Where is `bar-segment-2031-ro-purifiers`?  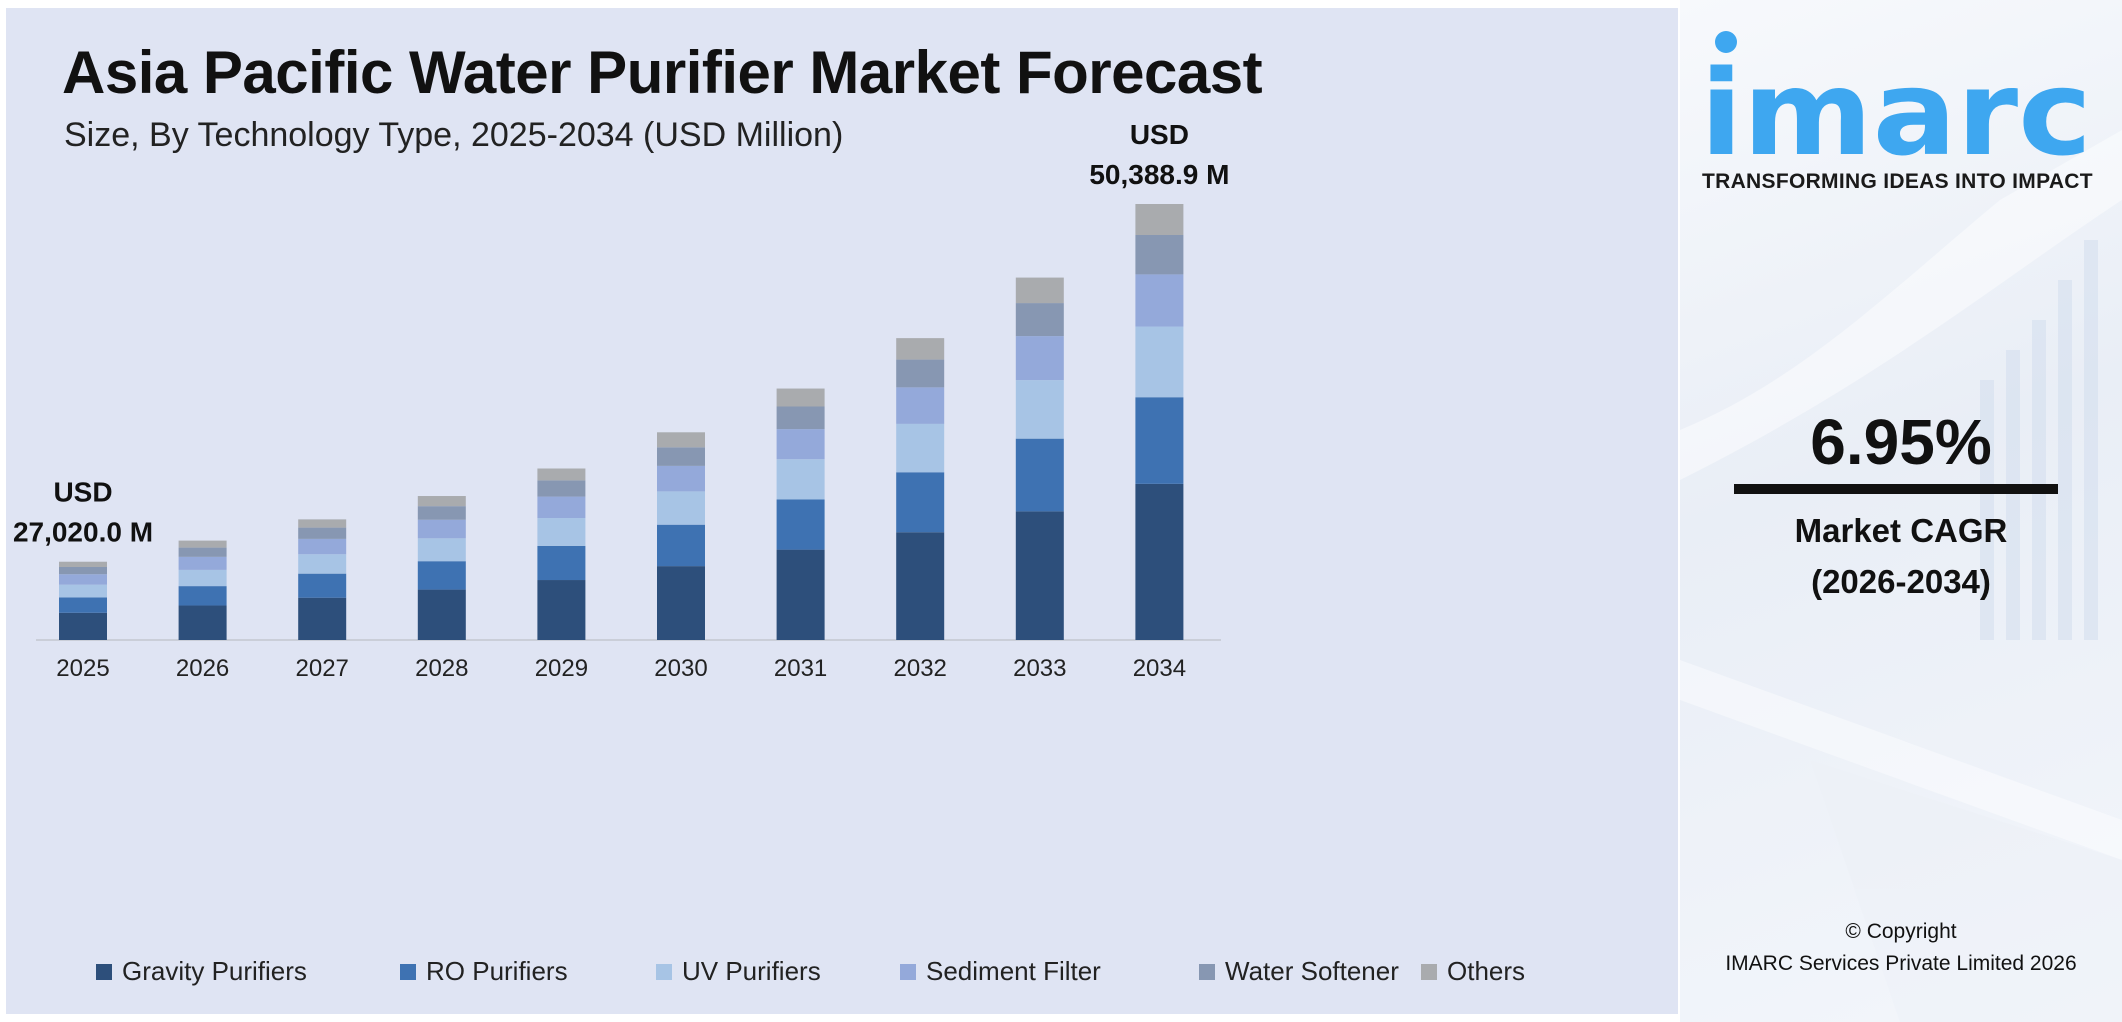
bar-segment-2031-ro-purifiers is located at coordinates (800, 524).